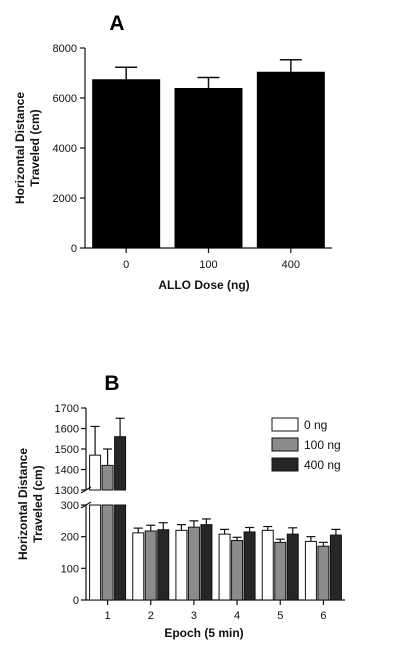 This screenshot has height=649, width=400. Describe the element at coordinates (323, 616) in the screenshot. I see `panel-b-x-tick-label: 6` at that location.